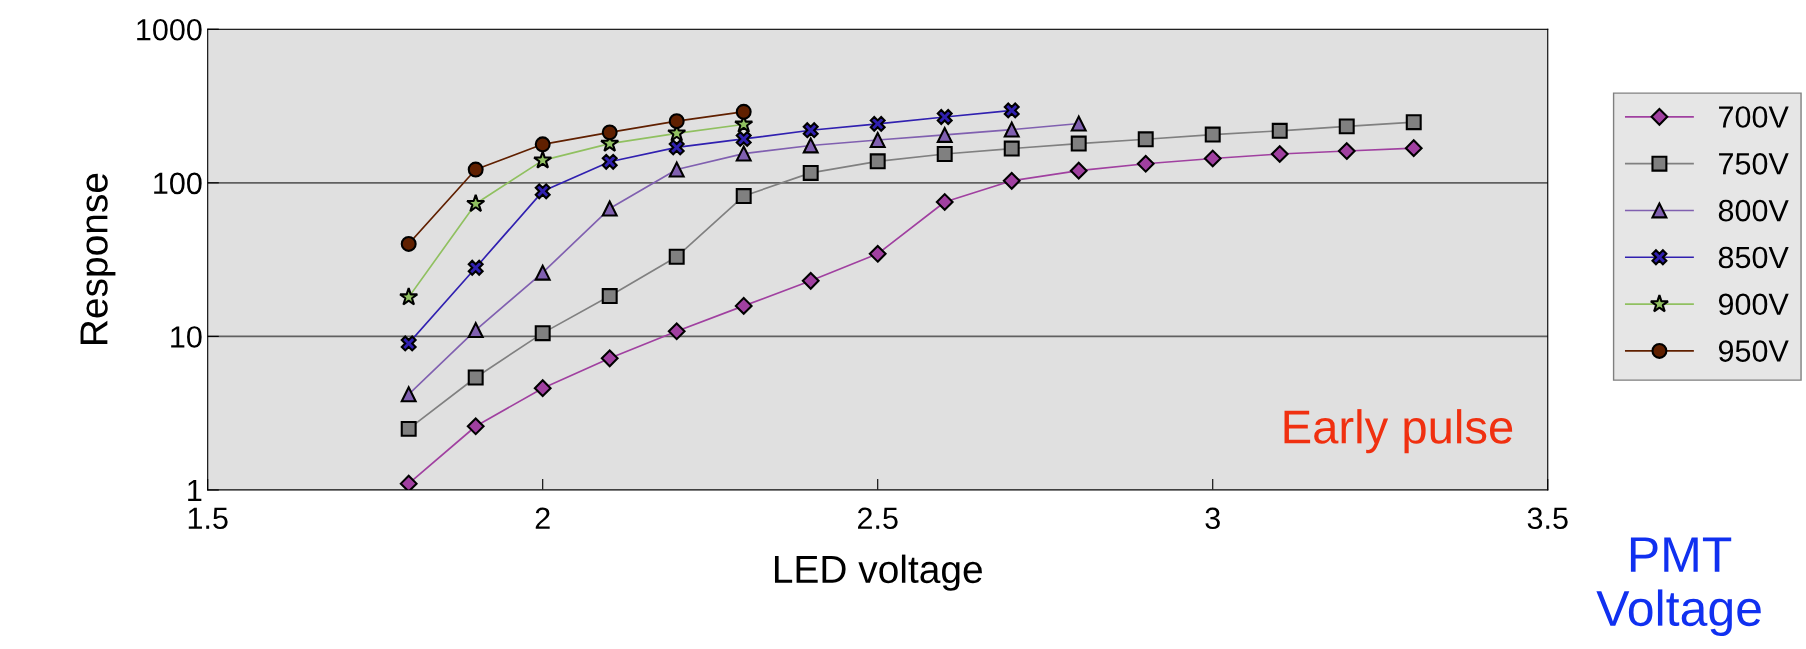 The image size is (1806, 649). Describe the element at coordinates (195, 491) in the screenshot. I see `y-tick-label: 1` at that location.